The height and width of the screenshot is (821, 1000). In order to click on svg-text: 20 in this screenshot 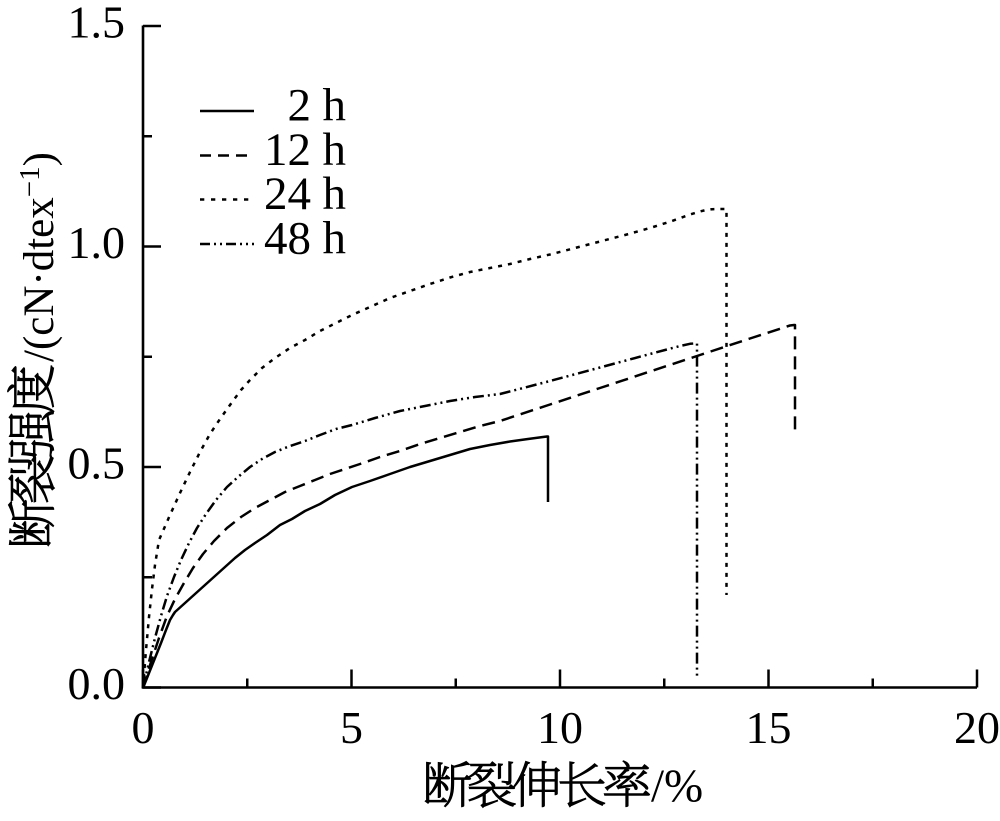, I will do `click(977, 727)`.